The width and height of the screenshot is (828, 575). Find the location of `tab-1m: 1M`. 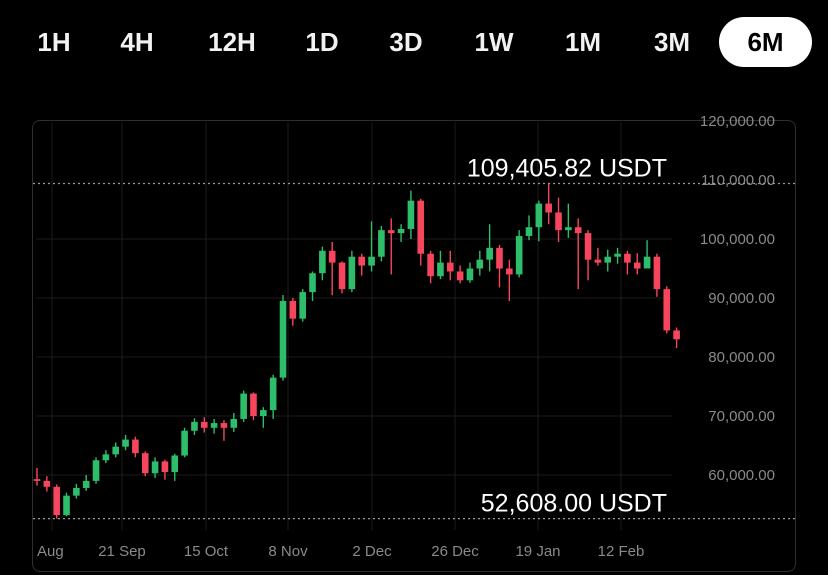

tab-1m: 1M is located at coordinates (583, 41).